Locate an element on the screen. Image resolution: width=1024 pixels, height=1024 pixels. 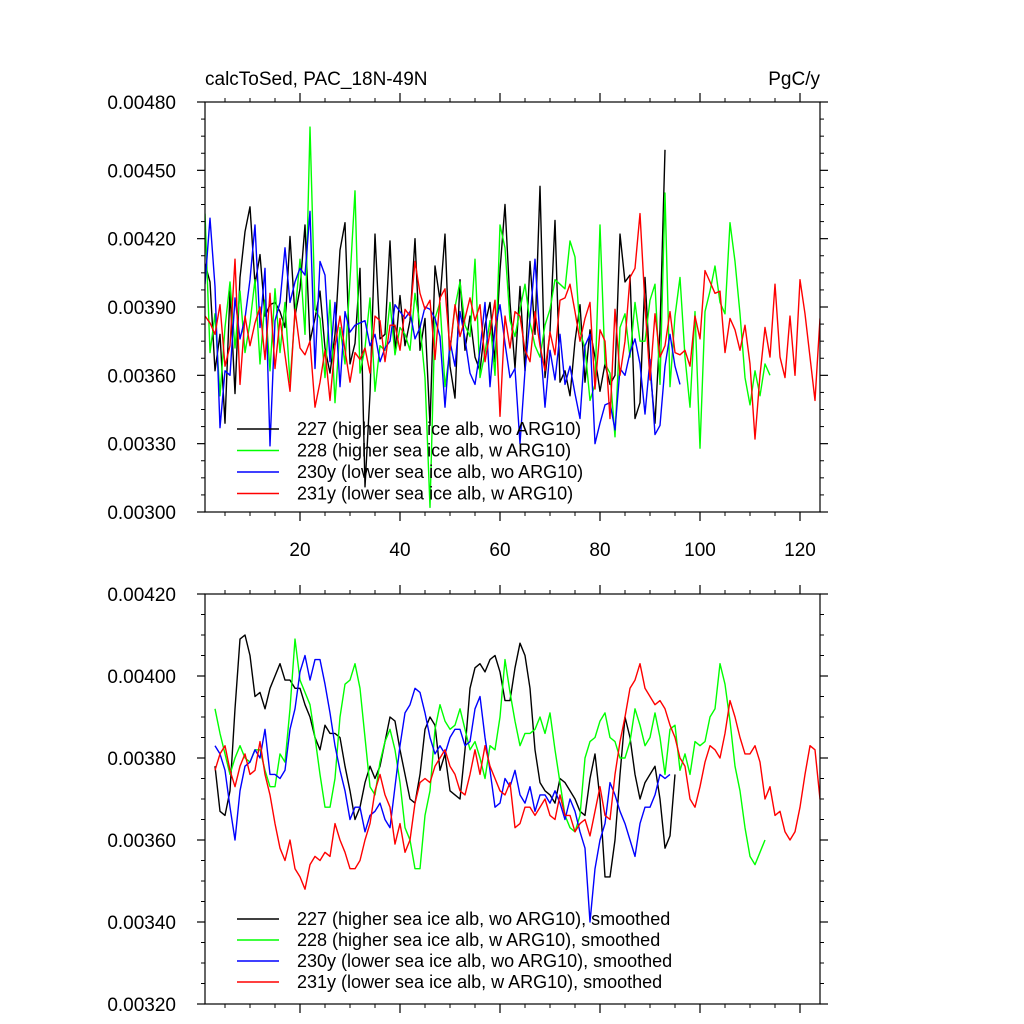
x-tick-label: 60 is located at coordinates (499, 550).